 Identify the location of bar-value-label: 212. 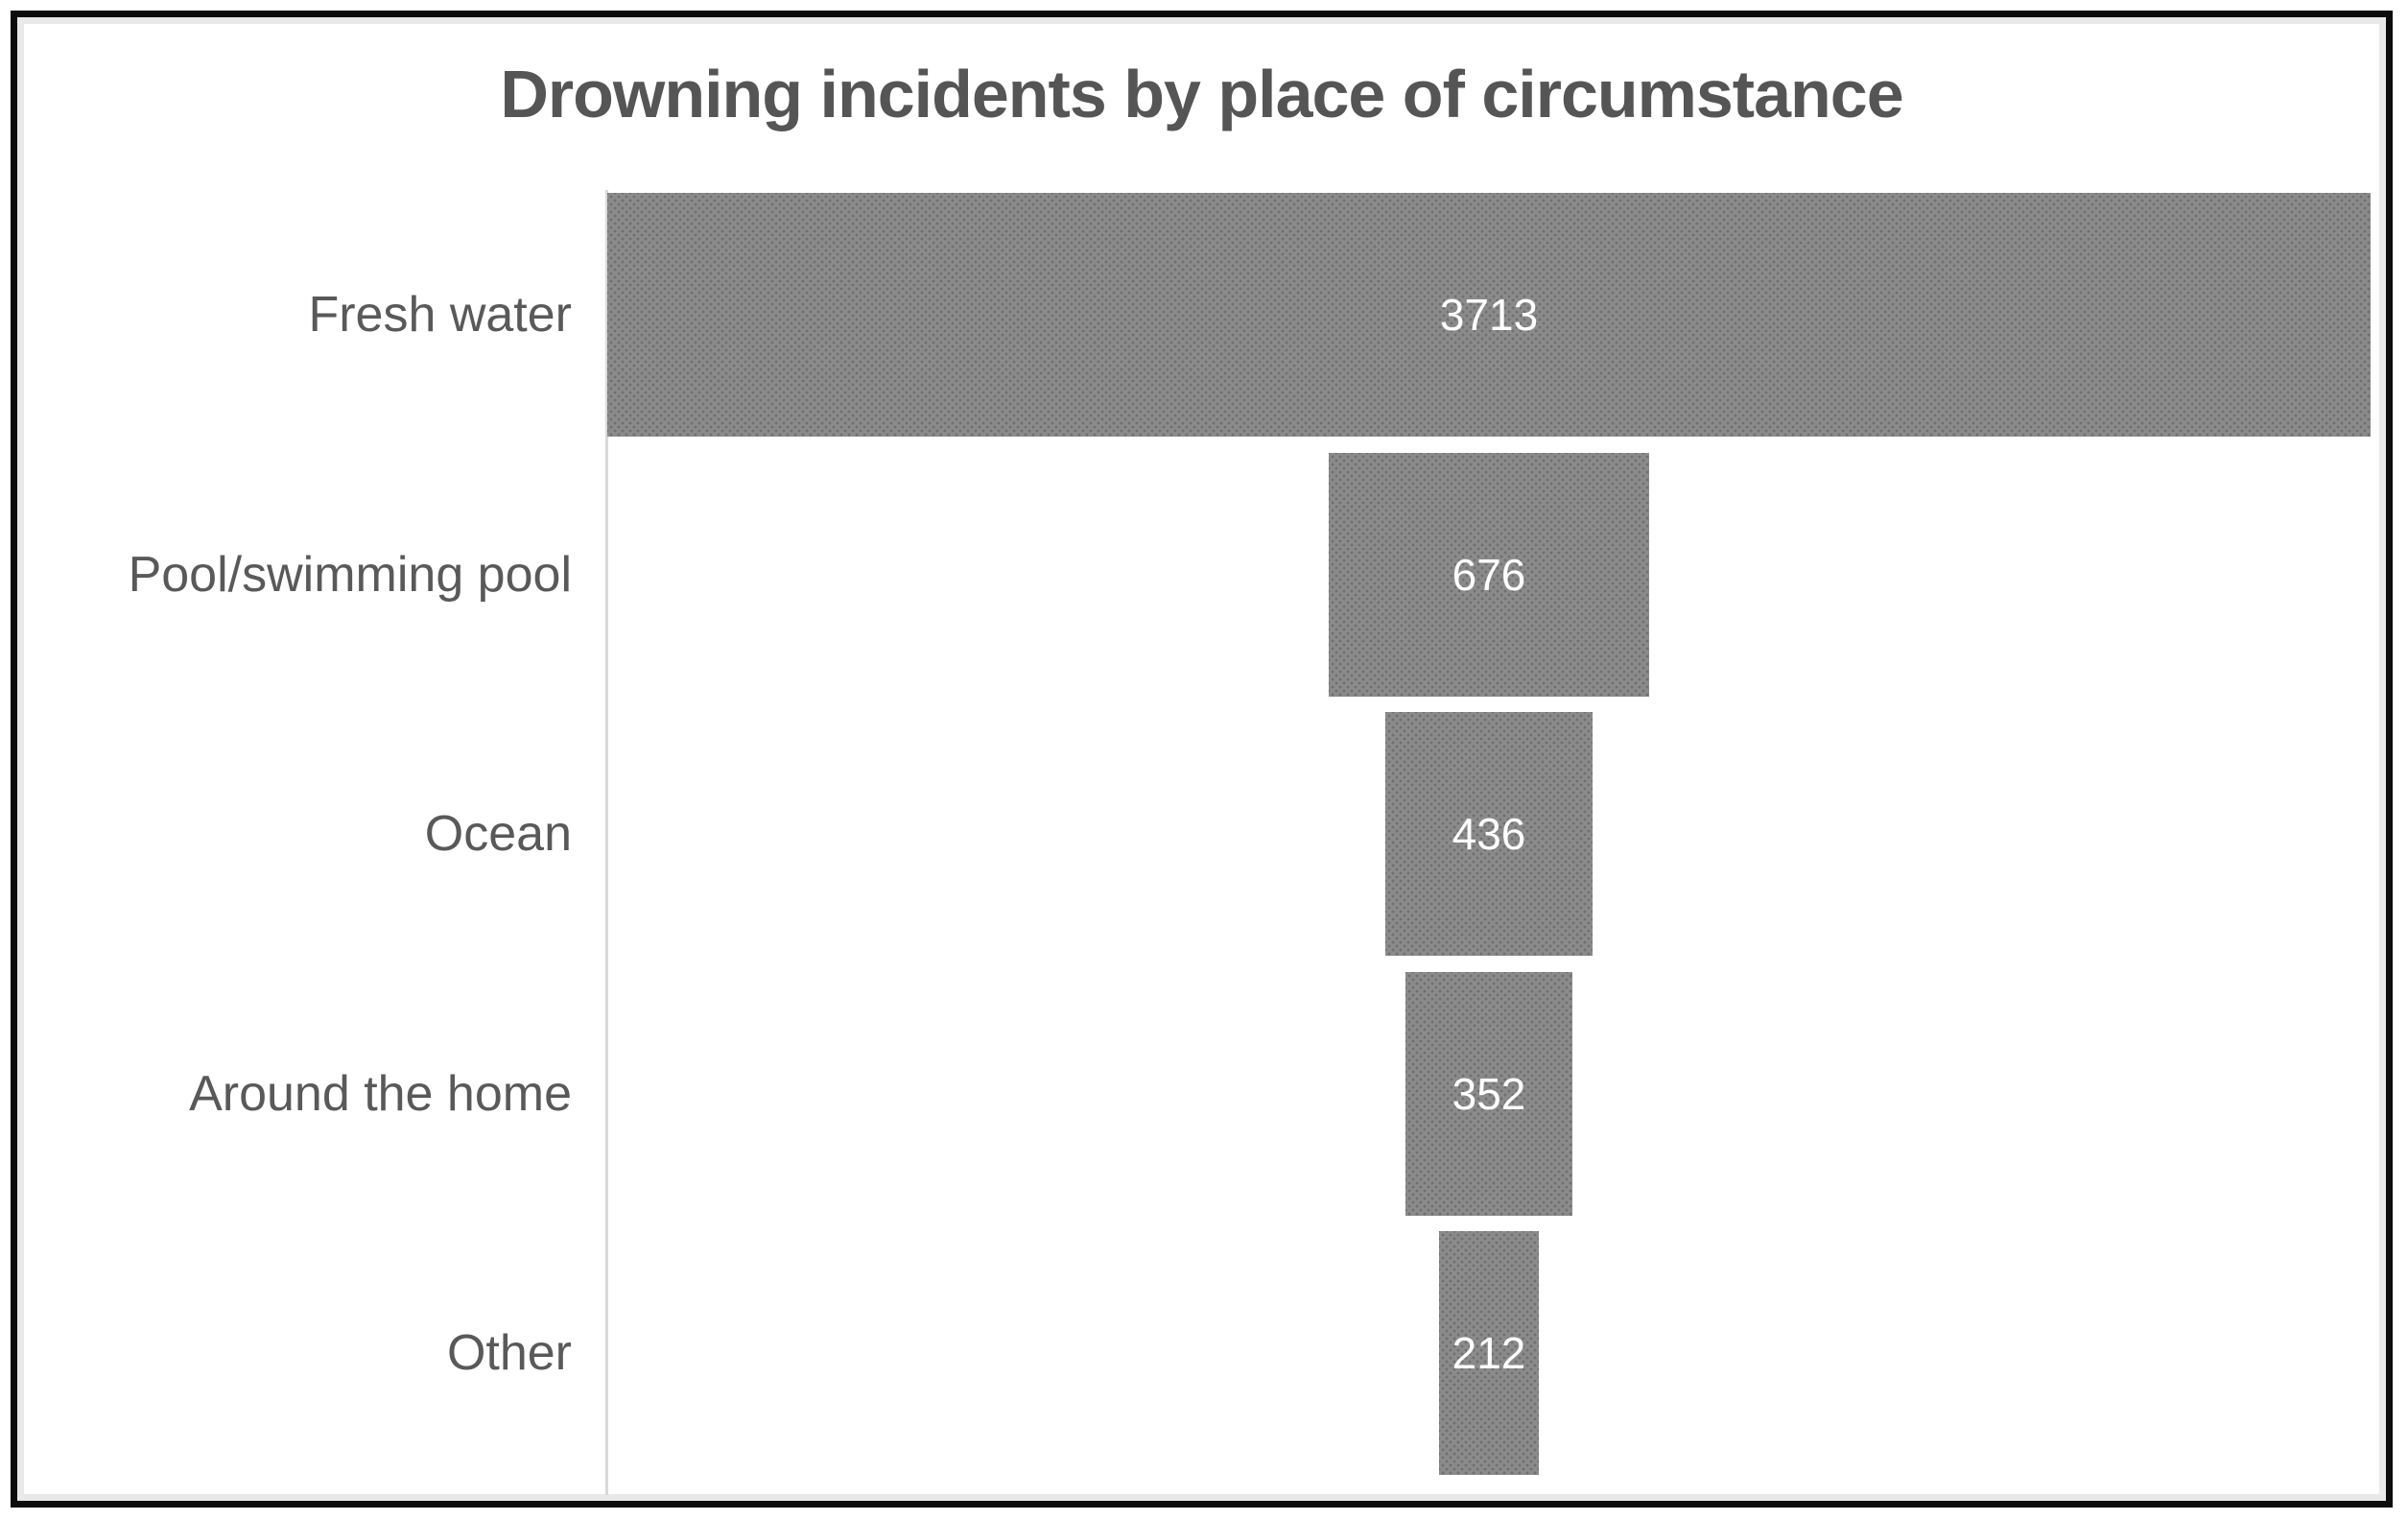
(1489, 1353).